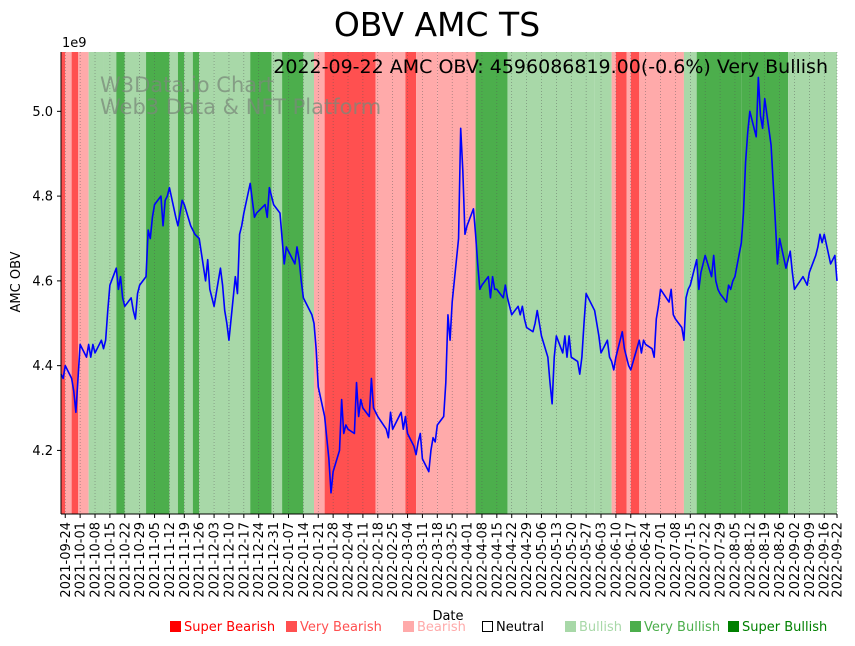 This screenshot has height=646, width=855. I want to click on x-tick-label: 2021-12-03, so click(215, 560).